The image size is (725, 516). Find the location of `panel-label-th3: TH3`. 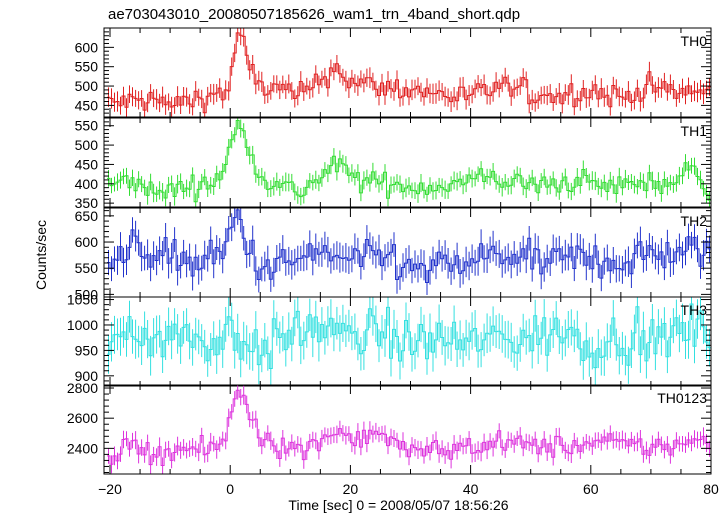

panel-label-th3: TH3 is located at coordinates (694, 310).